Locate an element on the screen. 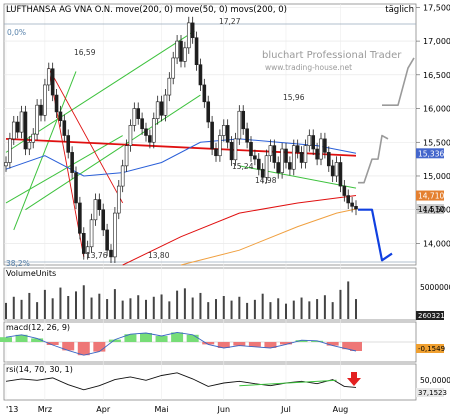 This screenshot has width=450, height=418. ema200-line is located at coordinates (268, 237).